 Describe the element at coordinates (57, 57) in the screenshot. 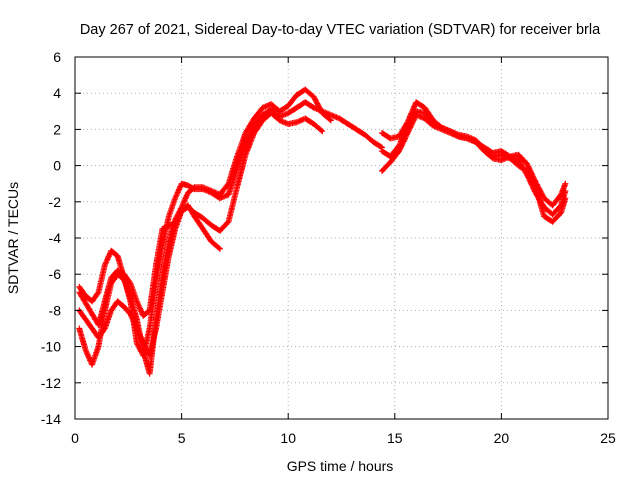

I see `y-tick-label: 6` at that location.